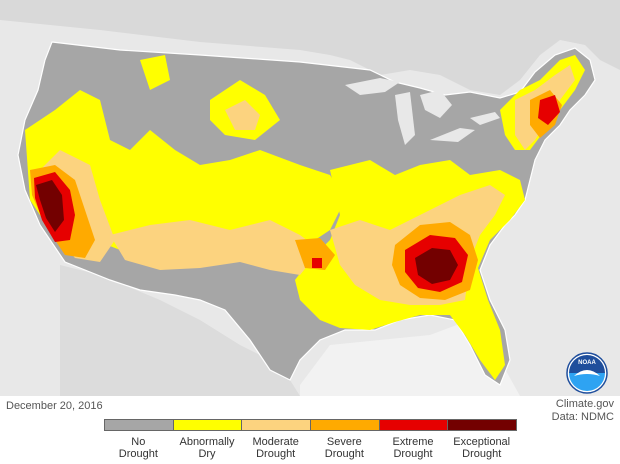 This screenshot has height=464, width=620. Describe the element at coordinates (410, 358) in the screenshot. I see `gulf-of-mexico` at that location.